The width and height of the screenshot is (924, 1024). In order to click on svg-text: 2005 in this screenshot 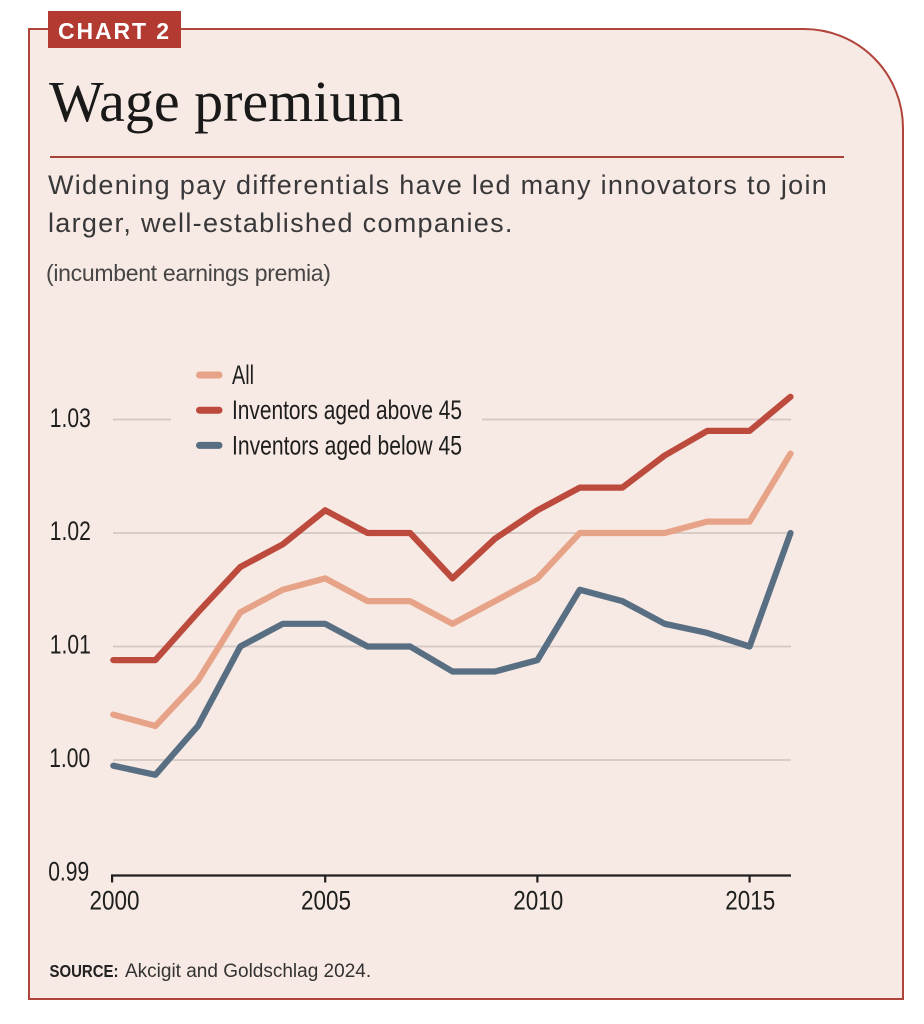, I will do `click(326, 900)`.